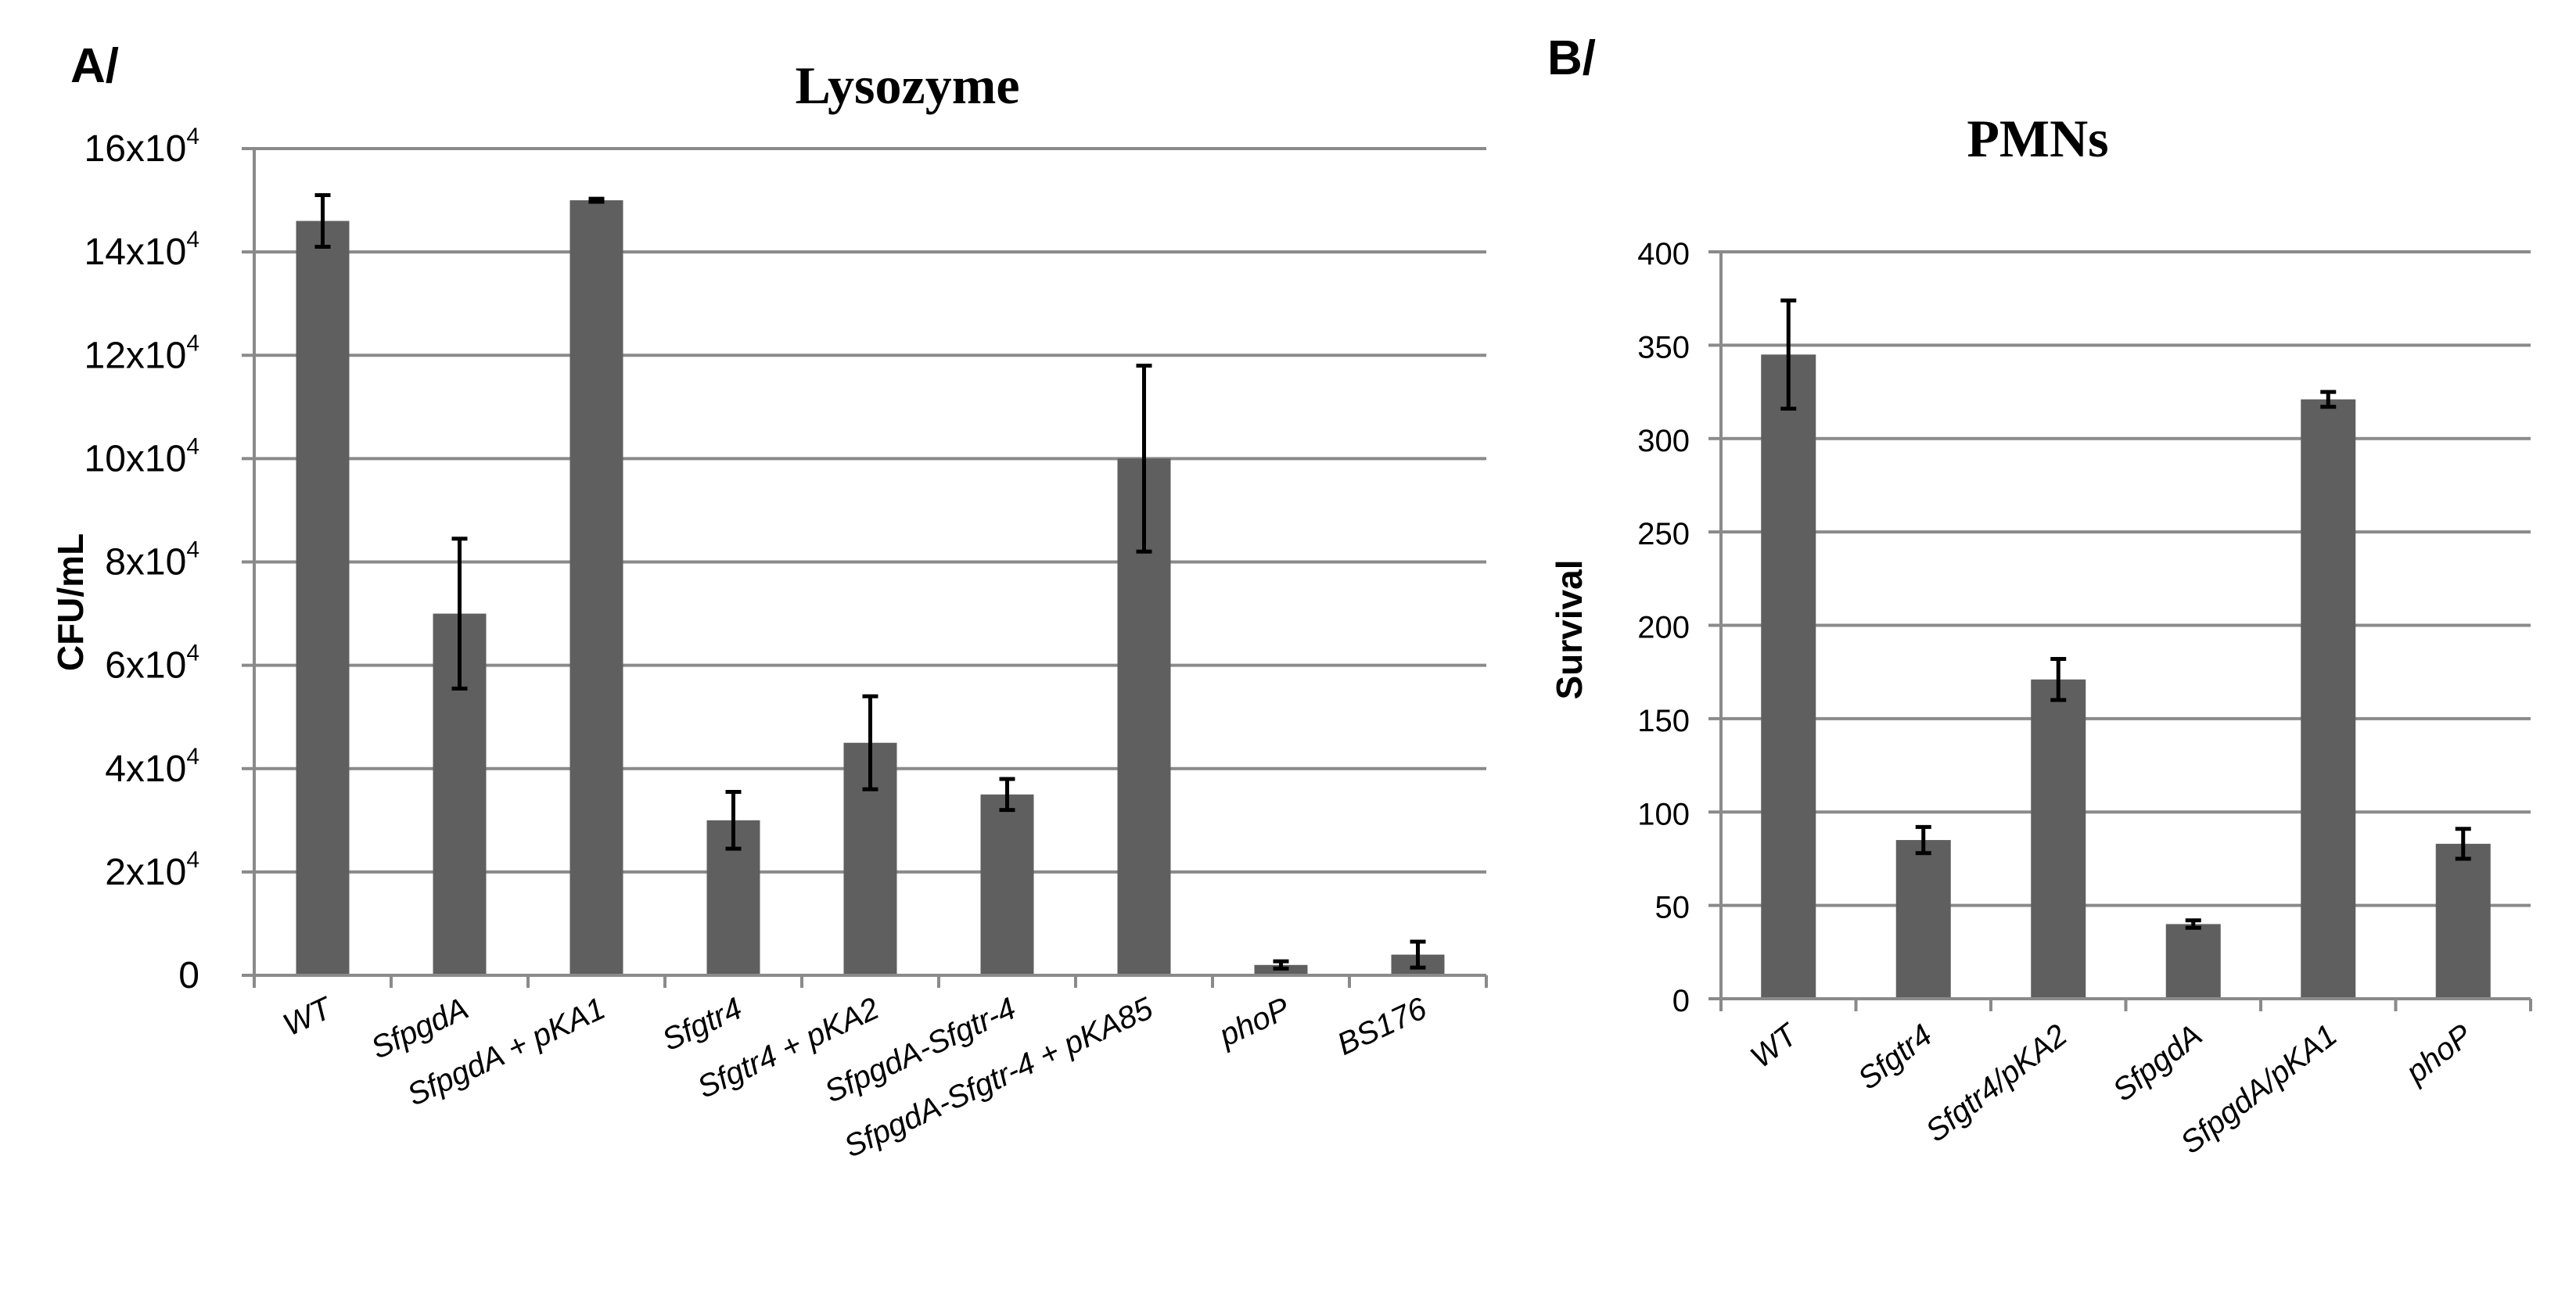  I want to click on bar-sfgtr4-pka2, so click(2058, 839).